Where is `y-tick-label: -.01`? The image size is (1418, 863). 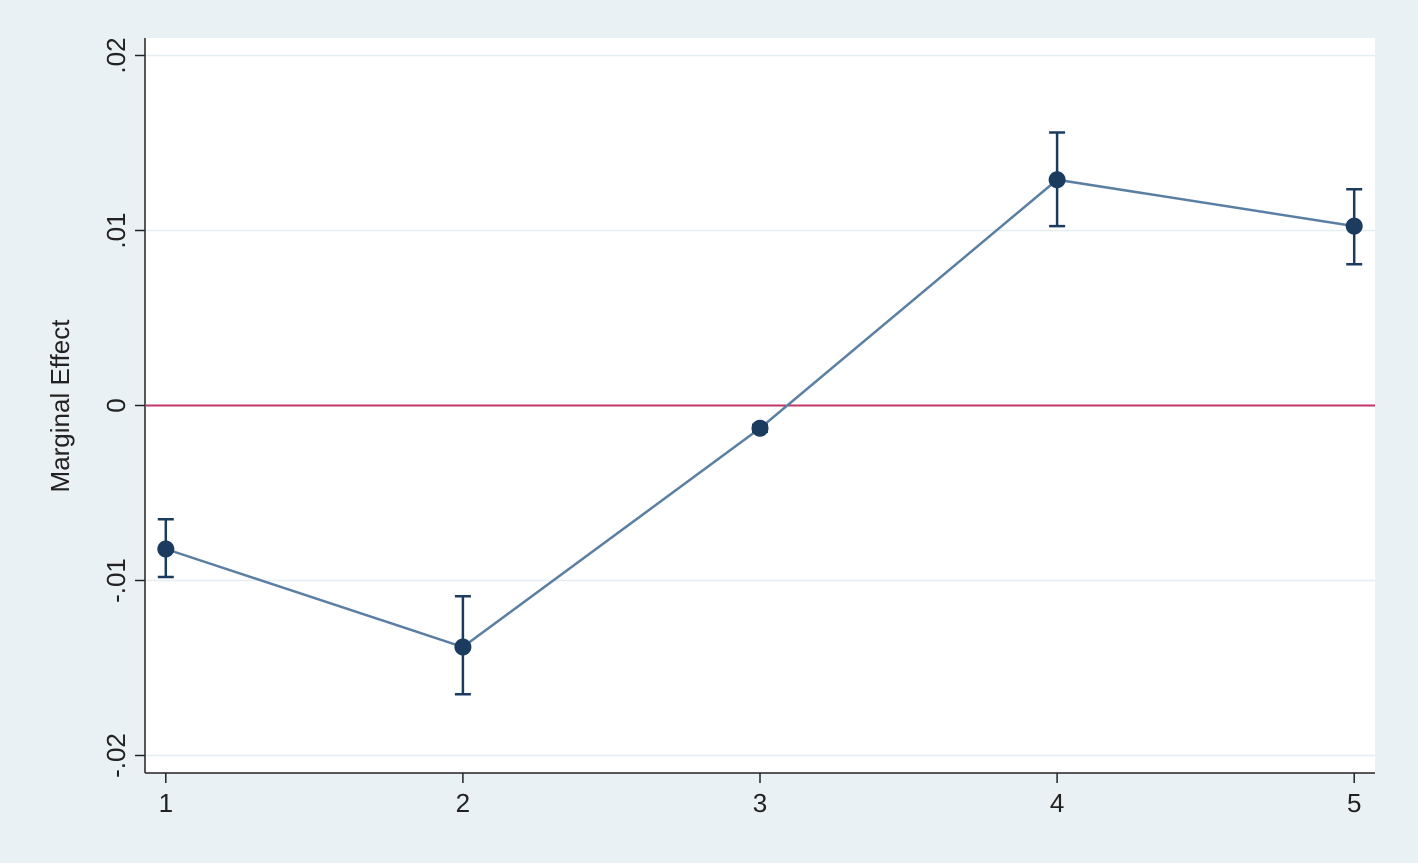
y-tick-label: -.01 is located at coordinates (116, 580).